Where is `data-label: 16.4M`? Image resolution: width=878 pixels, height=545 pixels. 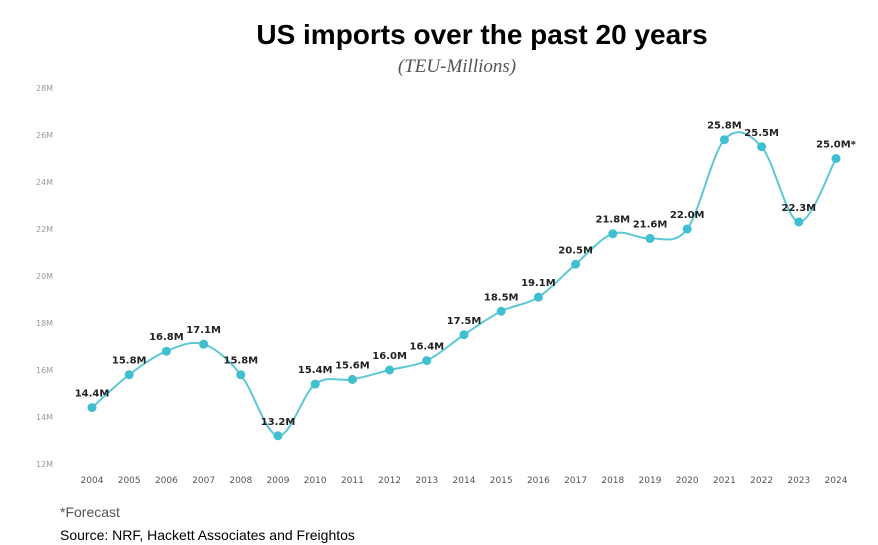 data-label: 16.4M is located at coordinates (426, 347).